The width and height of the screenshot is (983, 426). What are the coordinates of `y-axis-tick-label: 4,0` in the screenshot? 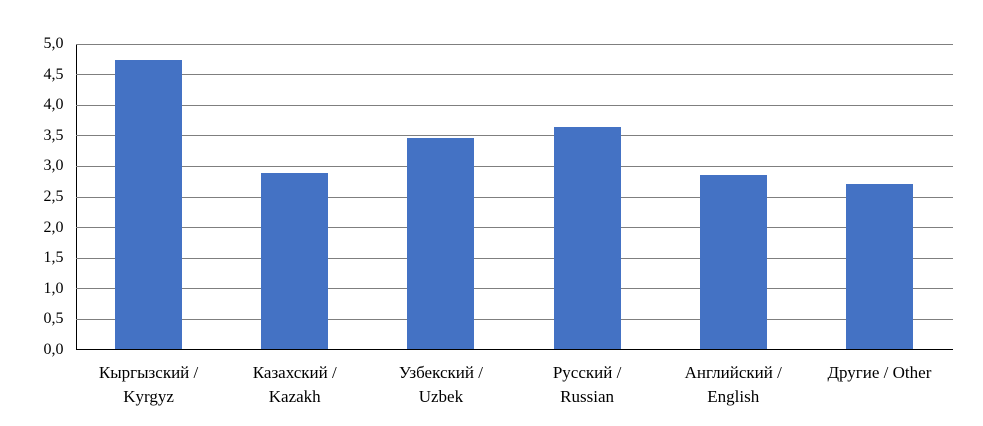 It's located at (53, 105).